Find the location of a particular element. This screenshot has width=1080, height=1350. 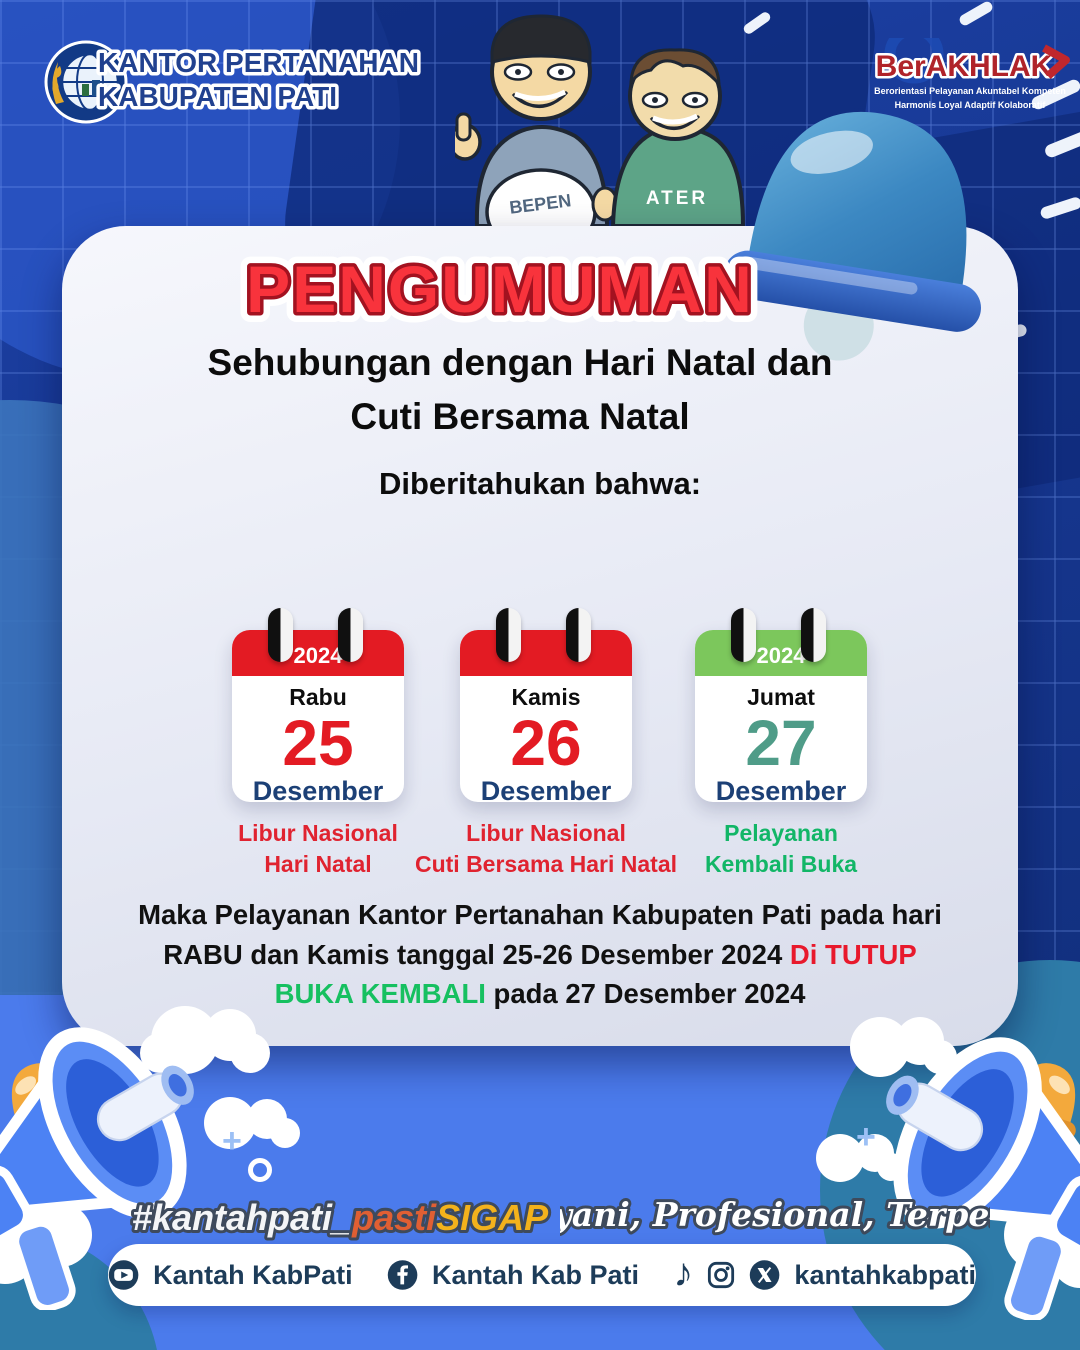

facebook-label: Kantah Kab Pati is located at coordinates (536, 1274).